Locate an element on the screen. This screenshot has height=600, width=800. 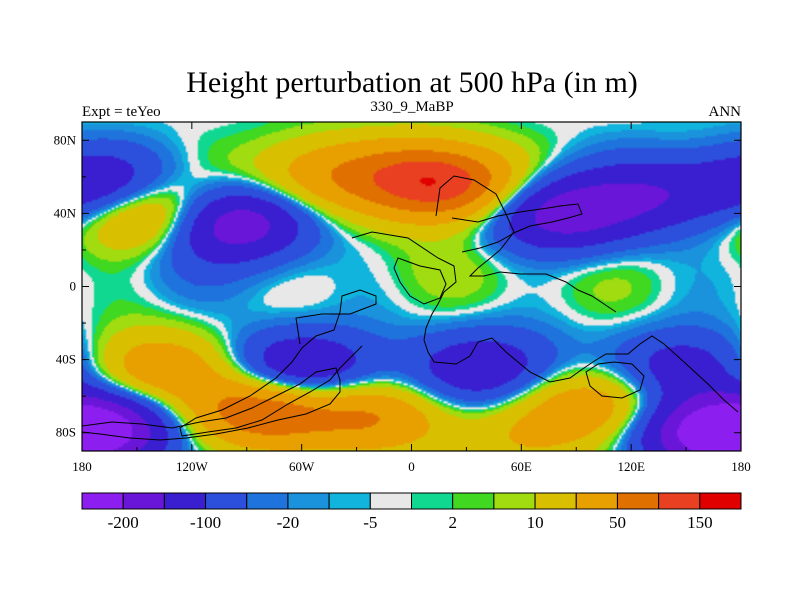
experiment-label: Expt = teYeo is located at coordinates (121, 112).